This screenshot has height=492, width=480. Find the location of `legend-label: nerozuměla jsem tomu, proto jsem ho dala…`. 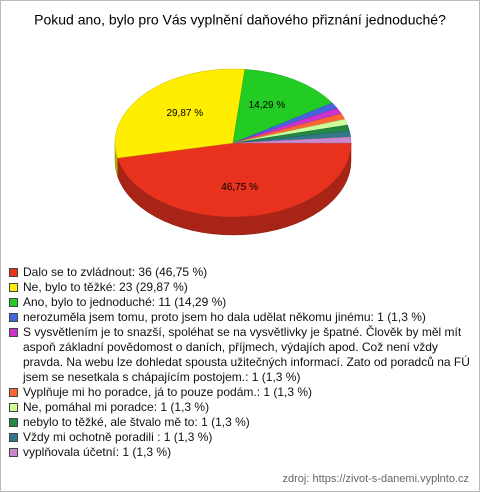

legend-label: nerozuměla jsem tomu, proto jsem ho dala… is located at coordinates (224, 317).